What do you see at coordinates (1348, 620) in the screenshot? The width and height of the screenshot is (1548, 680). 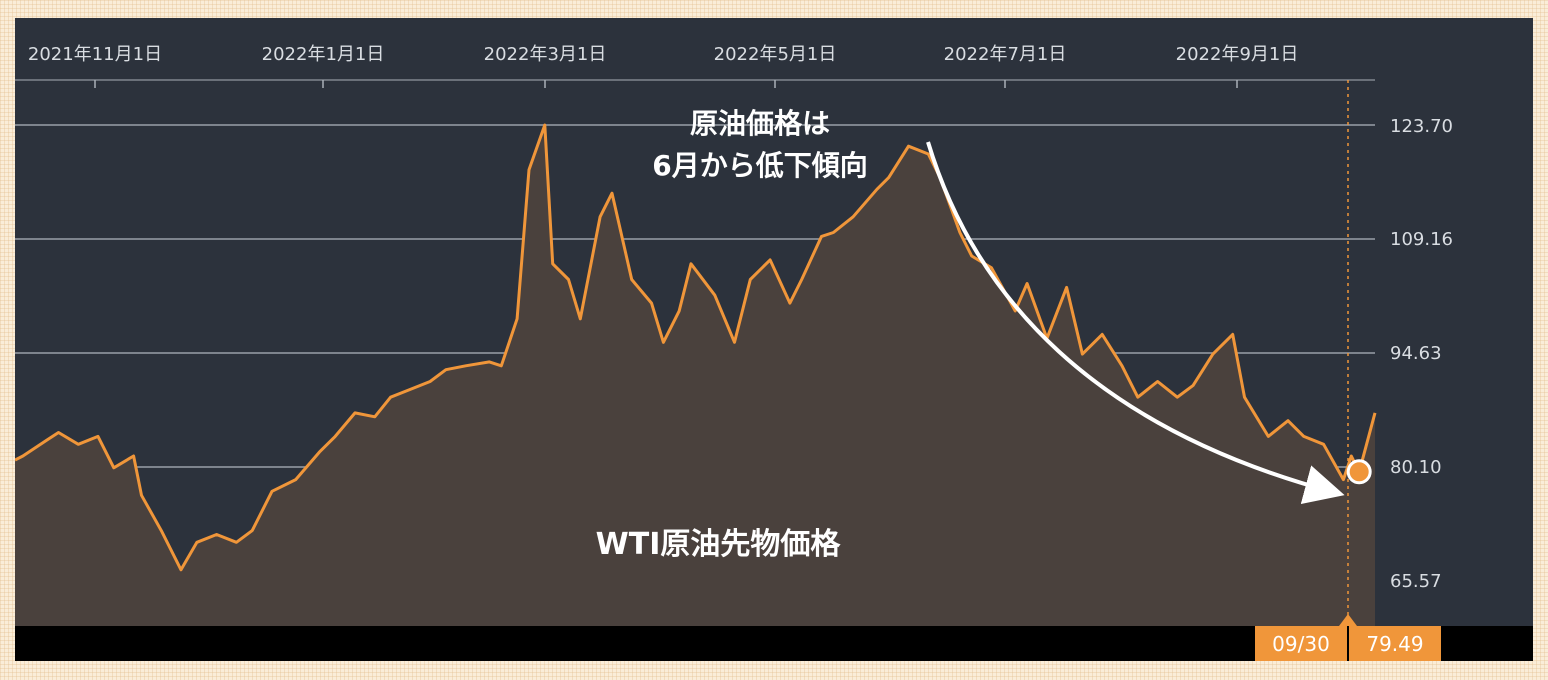 I see `readout-pointer` at bounding box center [1348, 620].